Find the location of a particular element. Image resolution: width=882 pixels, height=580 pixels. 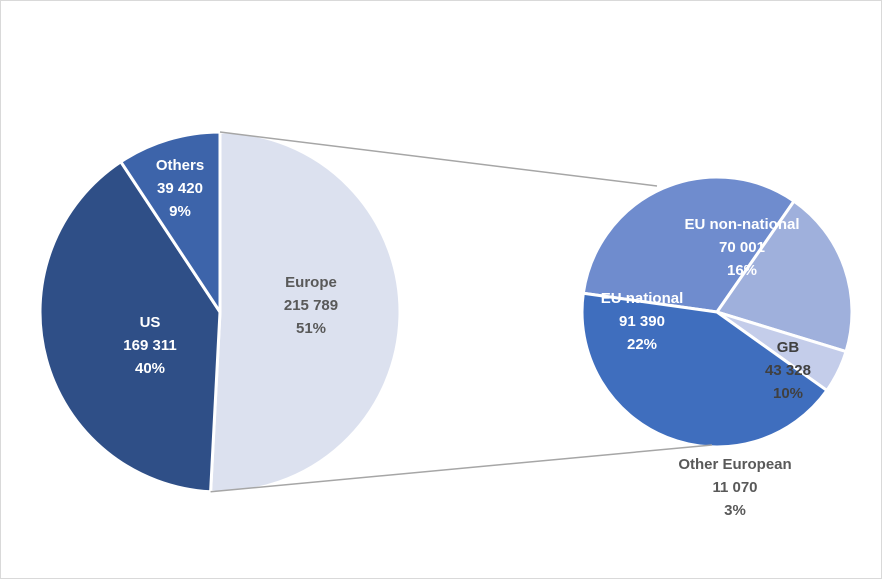

slice-label-percent-eu-non-national: 16% is located at coordinates (742, 270).